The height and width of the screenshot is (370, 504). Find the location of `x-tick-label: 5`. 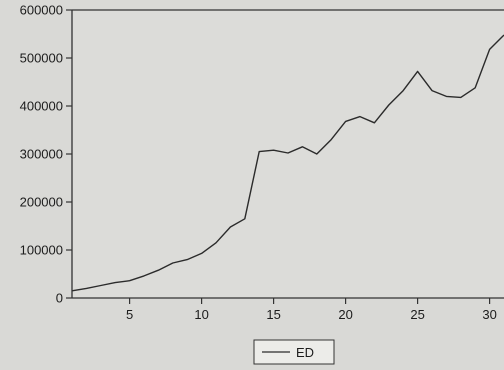

x-tick-label: 5 is located at coordinates (129, 314).